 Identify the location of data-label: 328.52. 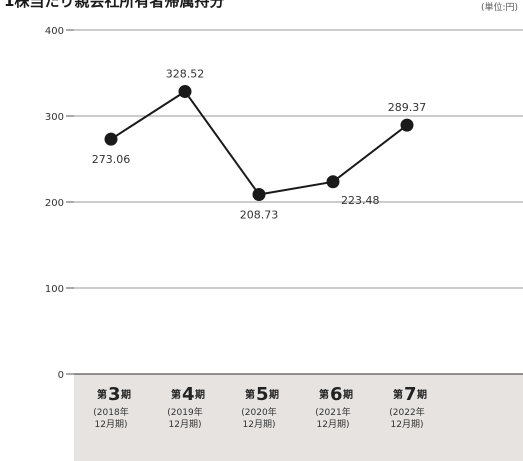
(185, 73).